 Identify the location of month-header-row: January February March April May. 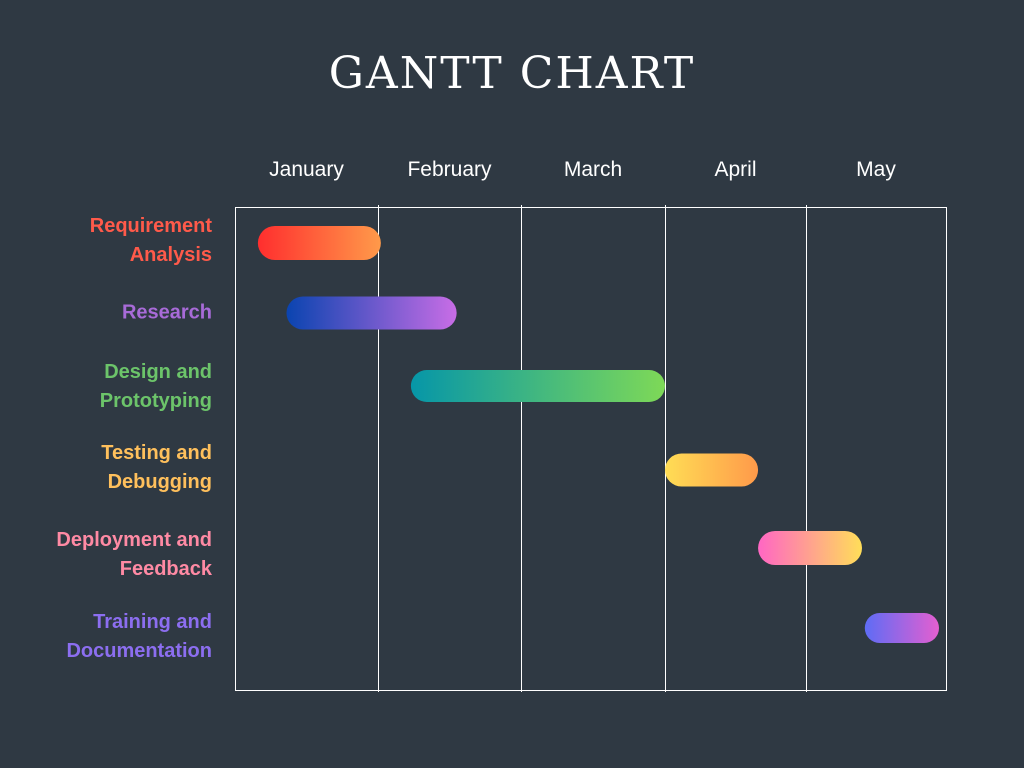
(512, 173).